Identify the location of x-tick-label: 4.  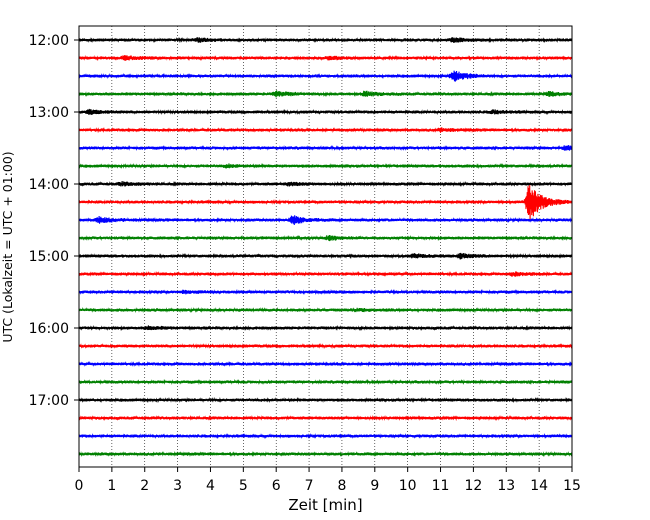
(210, 486).